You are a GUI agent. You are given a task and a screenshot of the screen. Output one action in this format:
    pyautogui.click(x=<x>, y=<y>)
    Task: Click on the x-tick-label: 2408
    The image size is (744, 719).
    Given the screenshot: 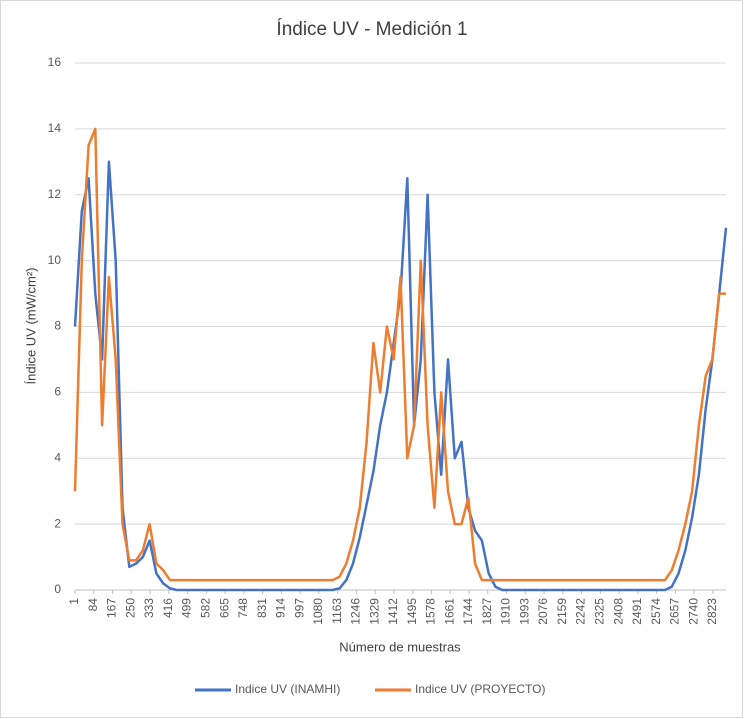 What is the action you would take?
    pyautogui.click(x=618, y=611)
    